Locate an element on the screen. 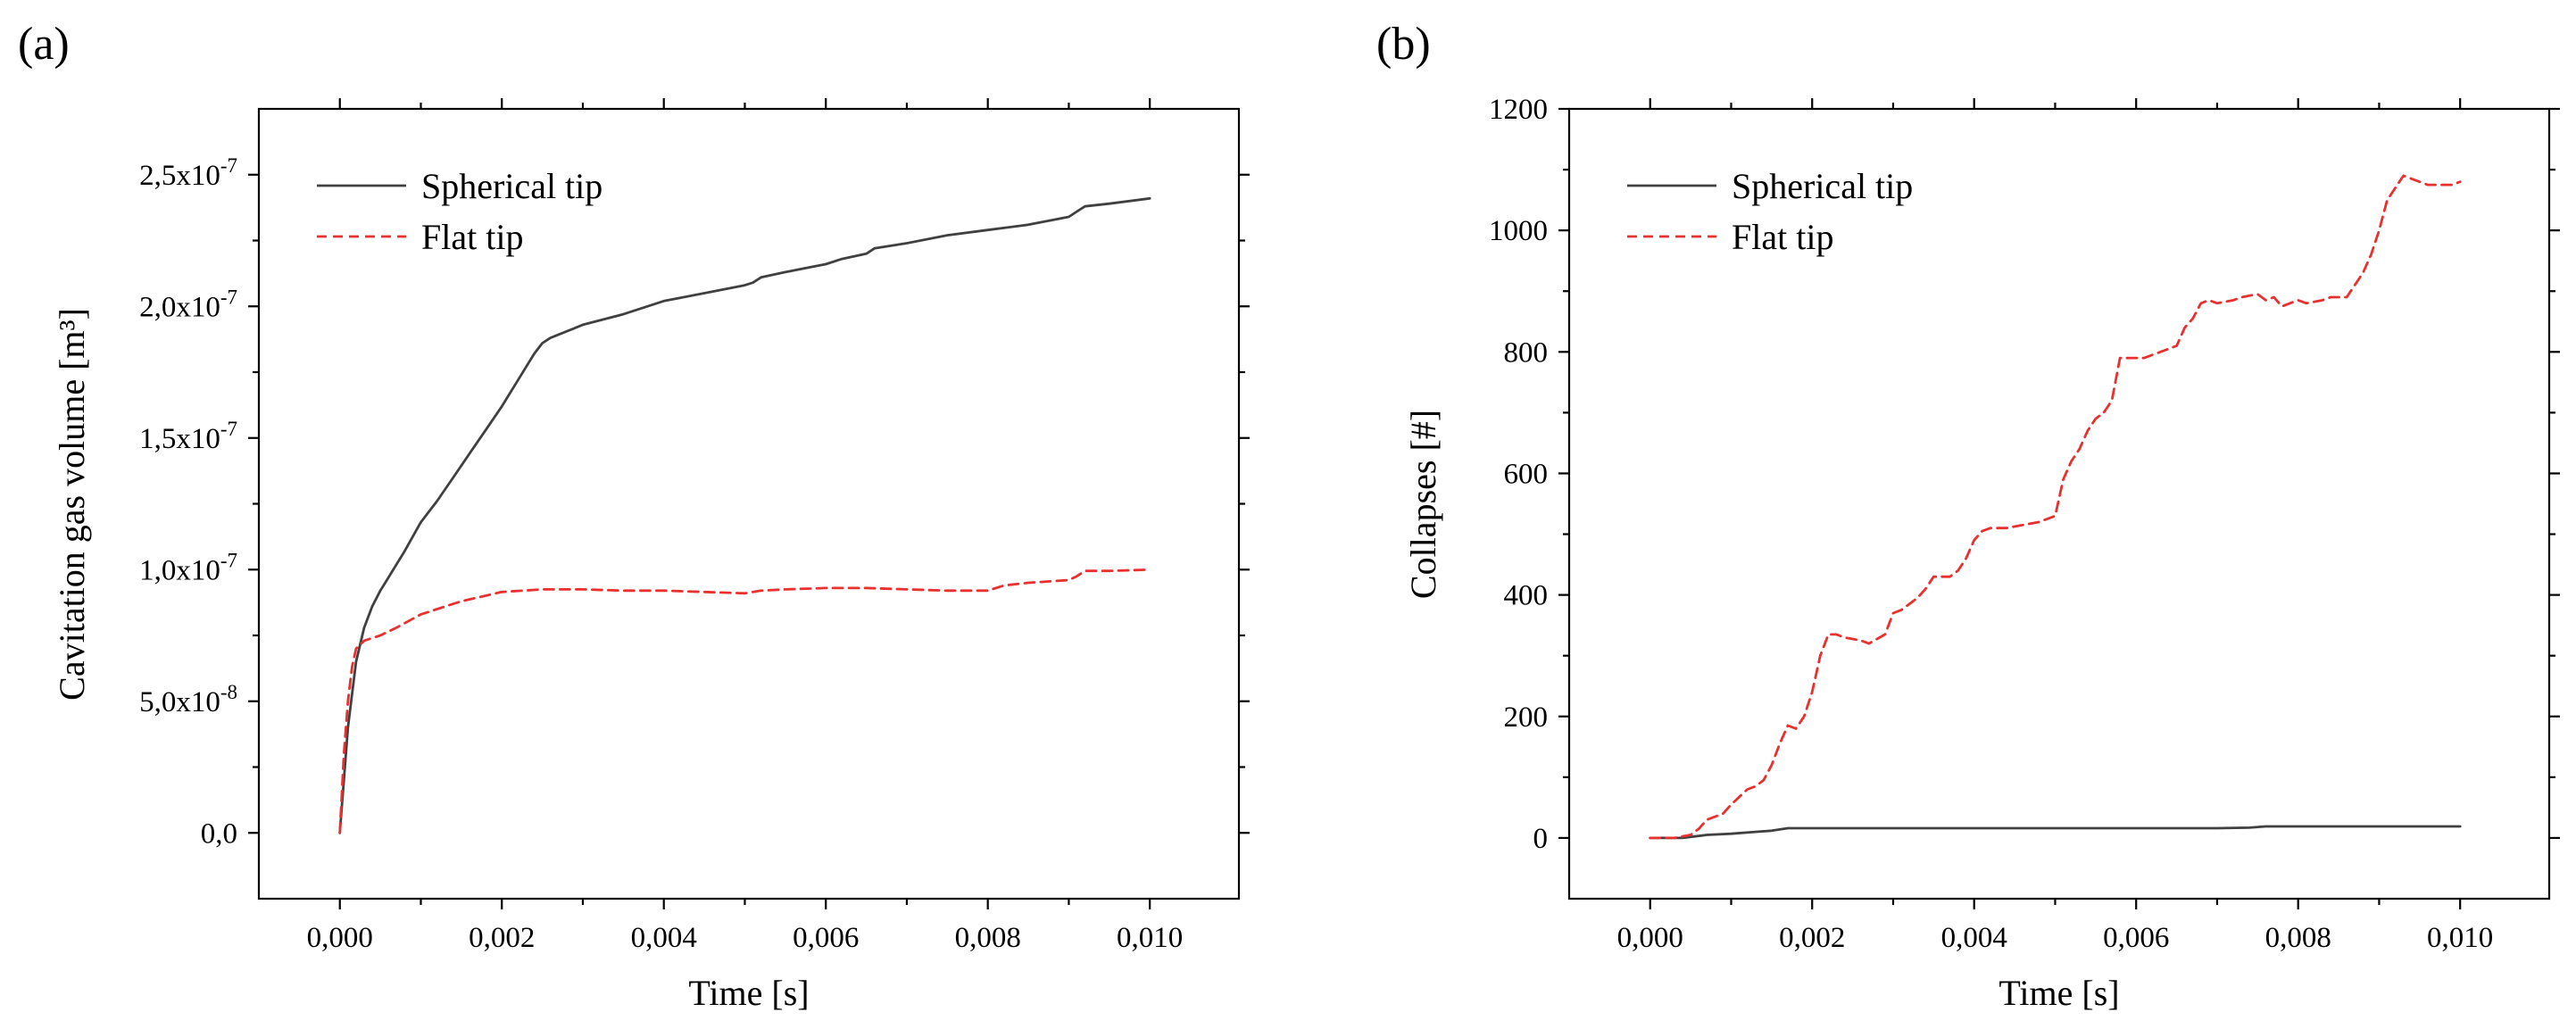 The width and height of the screenshot is (2576, 1029). panel-a-y-axis-label: Cavitation gas volume [m³] is located at coordinates (72, 505).